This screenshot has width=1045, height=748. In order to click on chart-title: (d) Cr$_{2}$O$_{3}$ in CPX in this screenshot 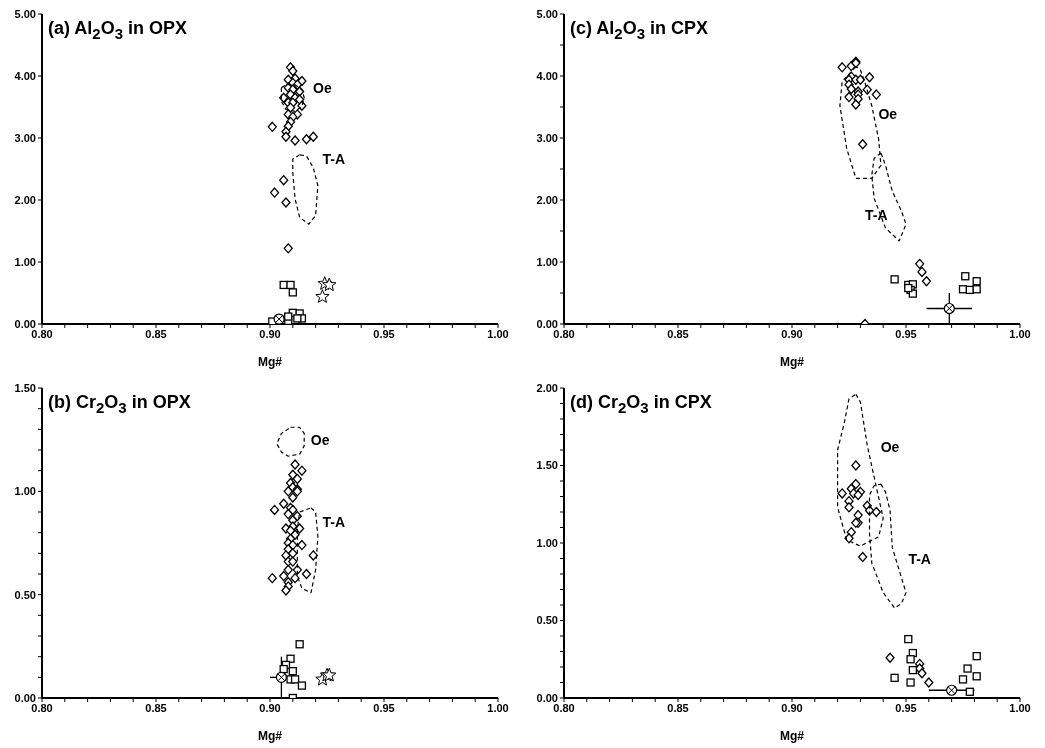, I will do `click(641, 404)`.